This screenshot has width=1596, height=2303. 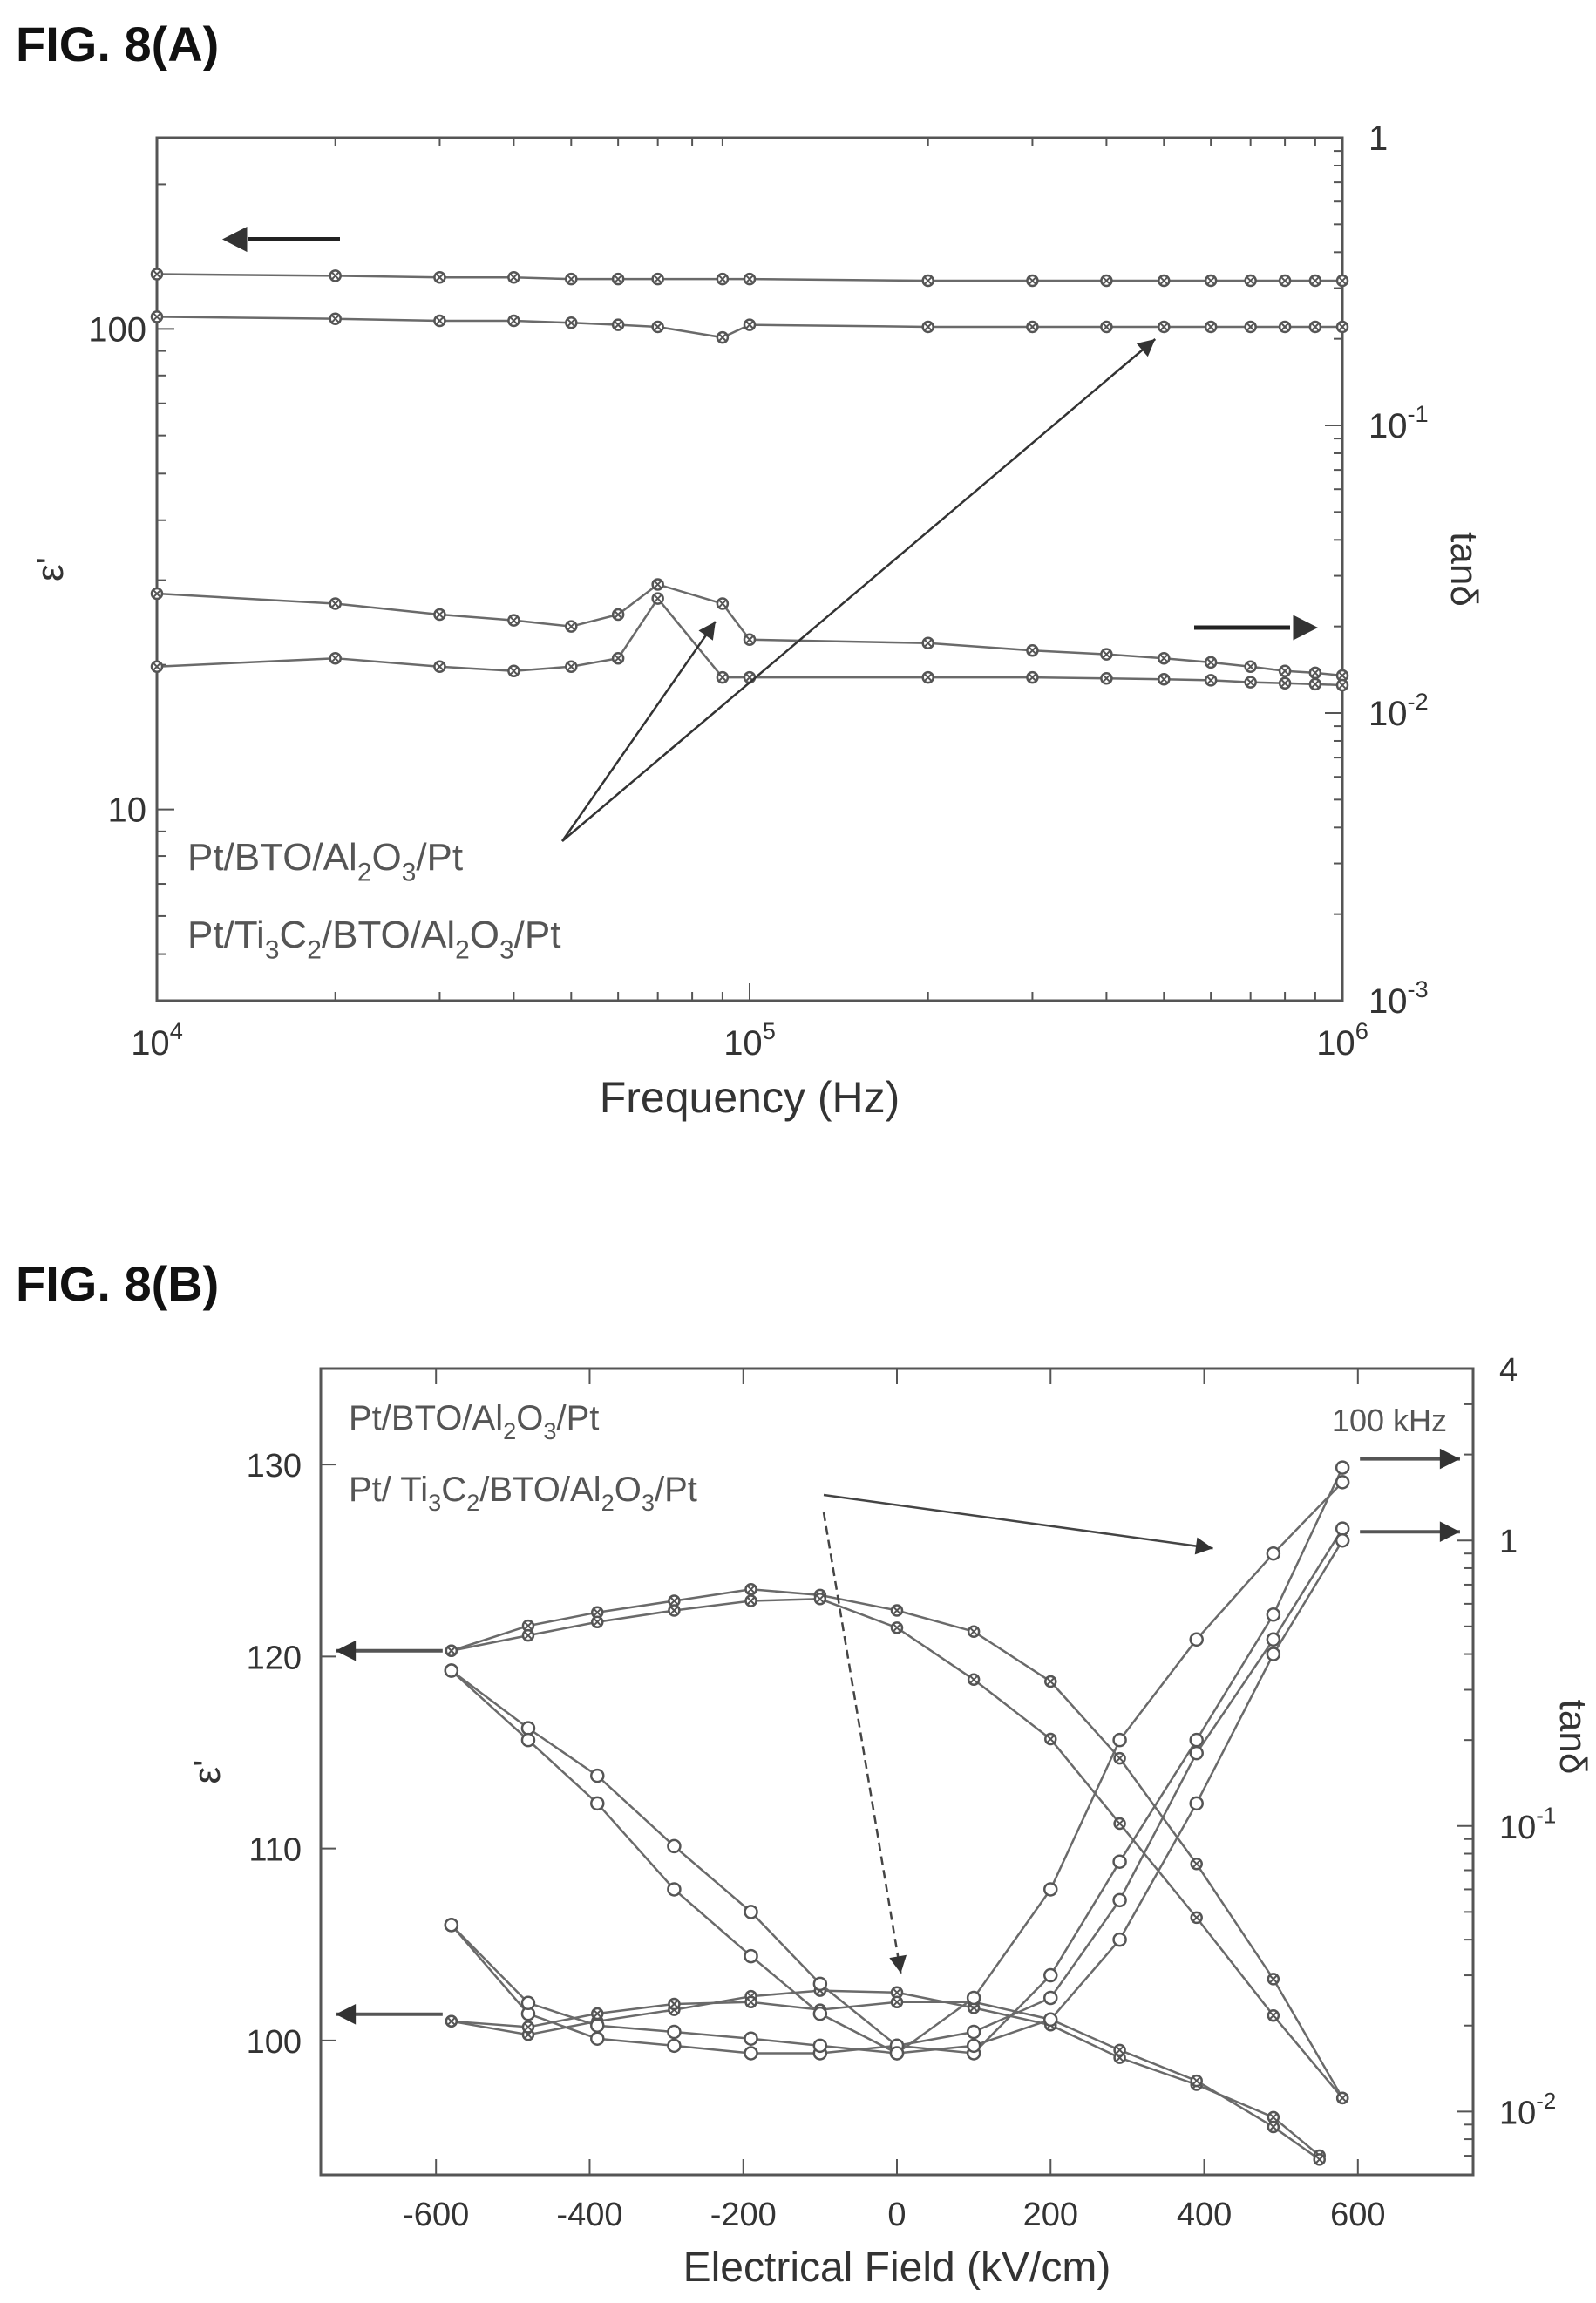 What do you see at coordinates (1357, 2215) in the screenshot?
I see `x-tick-label: 600` at bounding box center [1357, 2215].